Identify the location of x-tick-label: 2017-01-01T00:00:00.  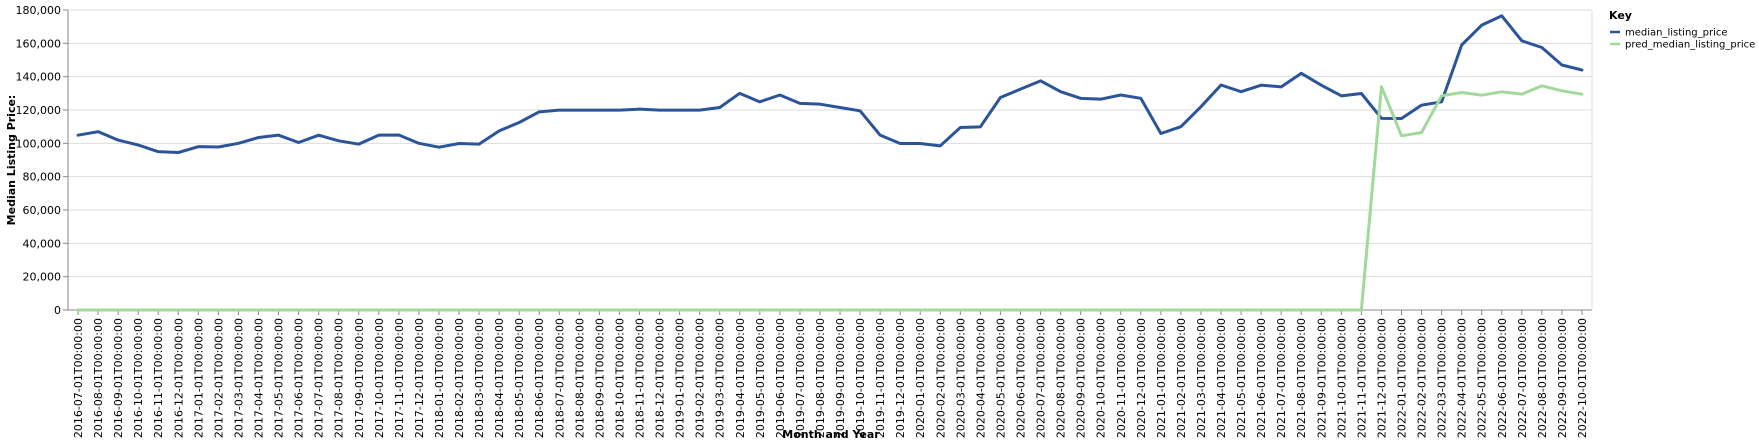
(198, 378).